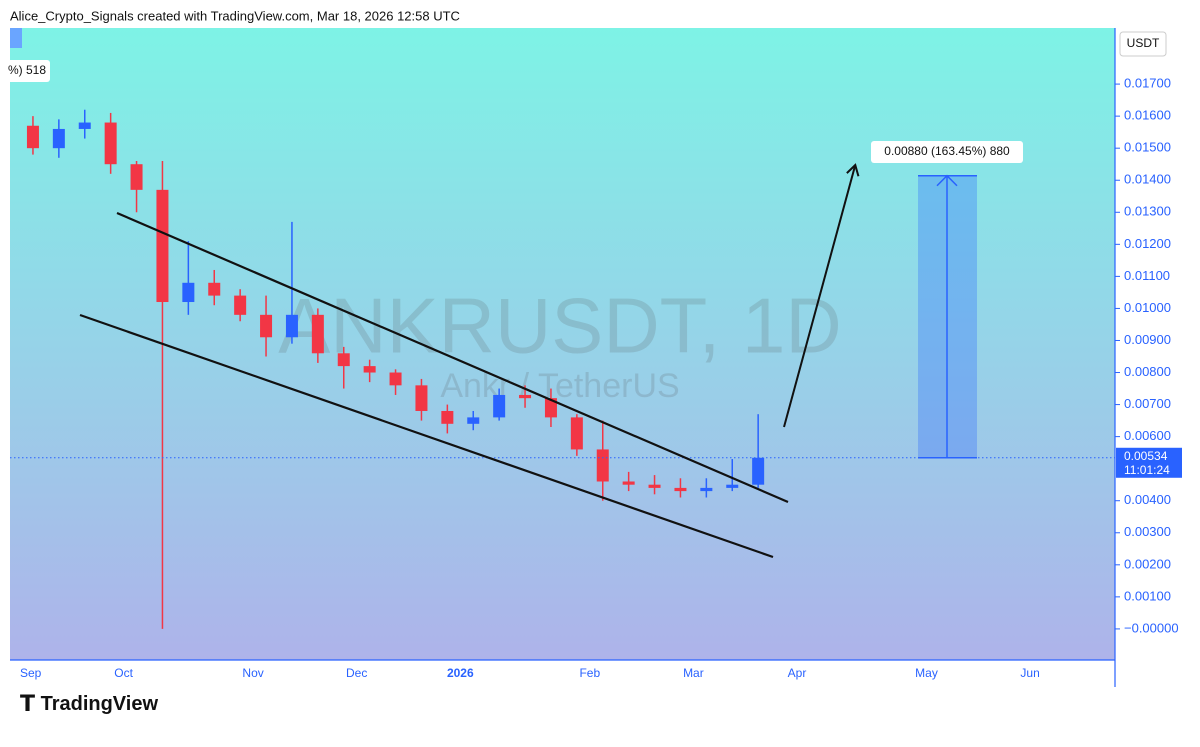 The height and width of the screenshot is (747, 1200). Describe the element at coordinates (947, 180) in the screenshot. I see `measure-arrow` at that location.